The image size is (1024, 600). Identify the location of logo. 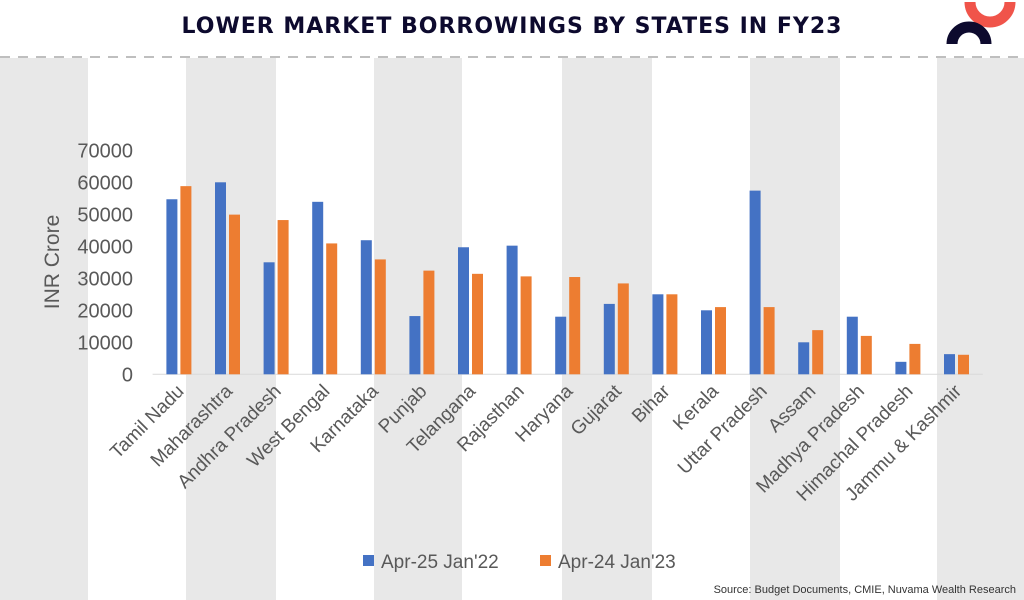
(981, 23).